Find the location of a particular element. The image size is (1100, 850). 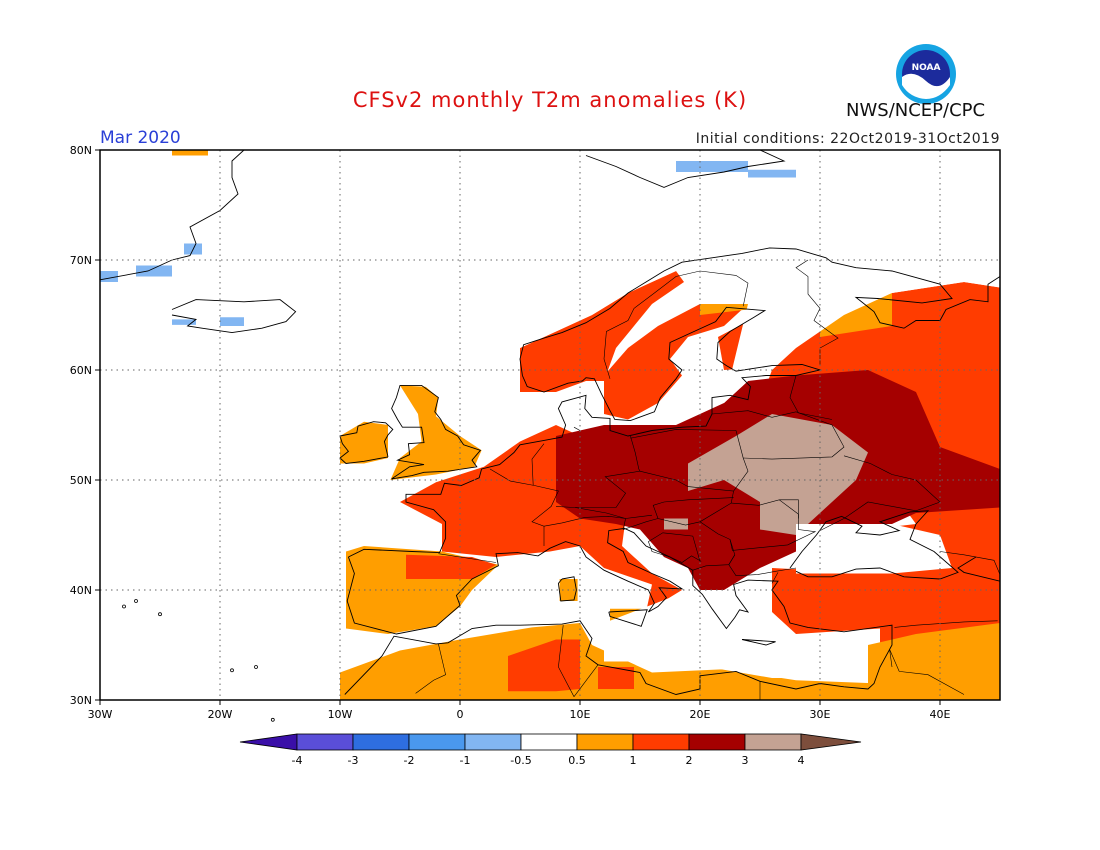

lon-tick-label: 0 is located at coordinates (460, 714).